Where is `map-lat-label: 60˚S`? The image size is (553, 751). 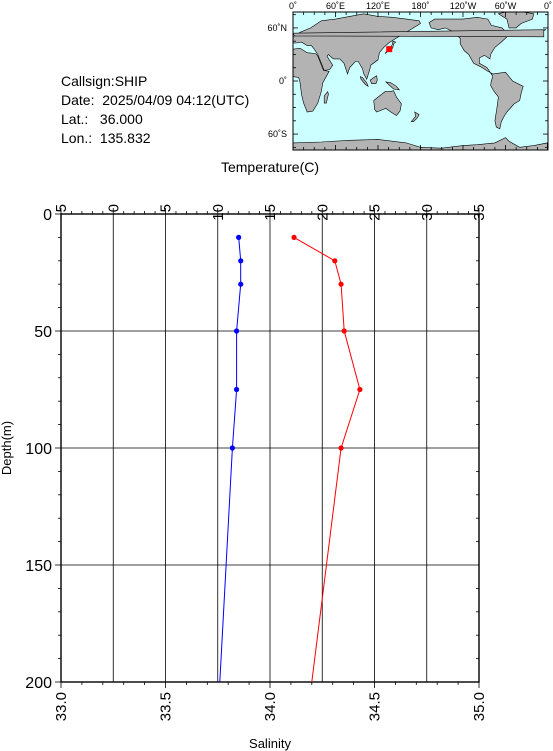 map-lat-label: 60˚S is located at coordinates (277, 134).